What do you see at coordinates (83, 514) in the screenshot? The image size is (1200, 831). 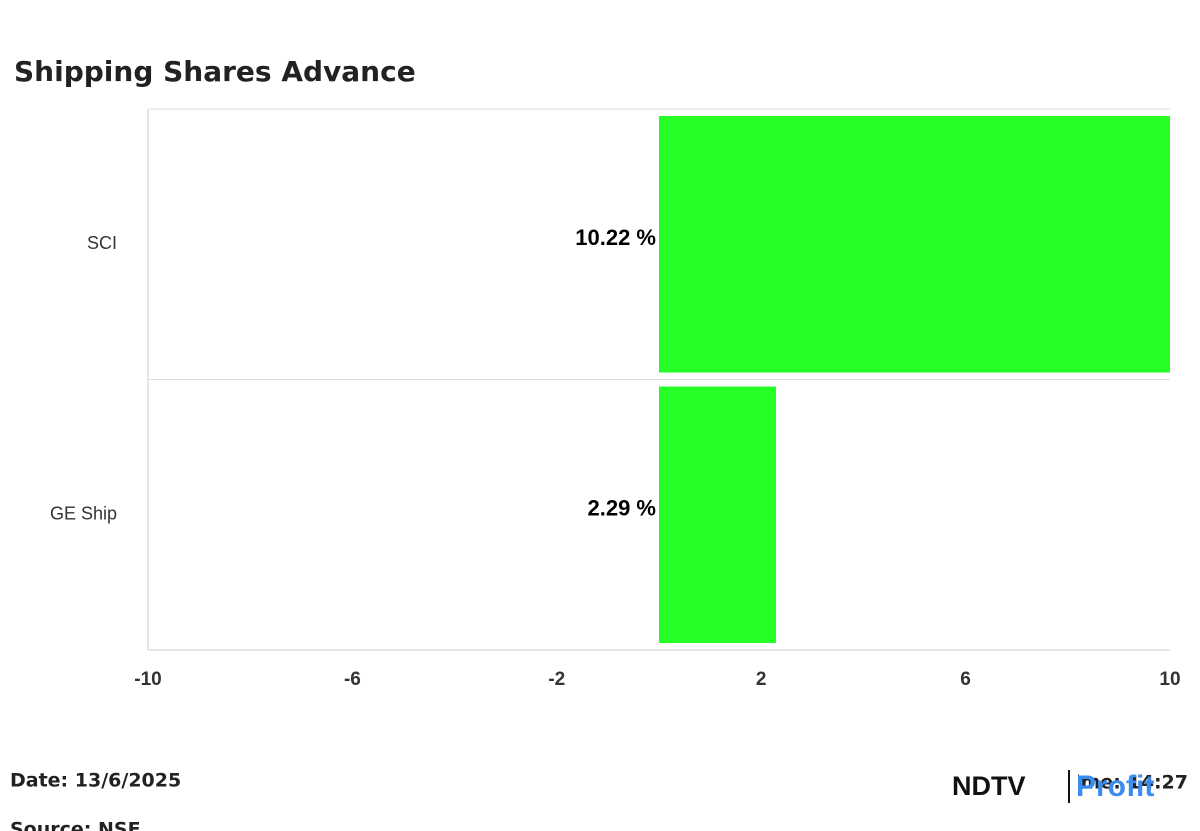 I see `y-tick-label: GE Ship` at bounding box center [83, 514].